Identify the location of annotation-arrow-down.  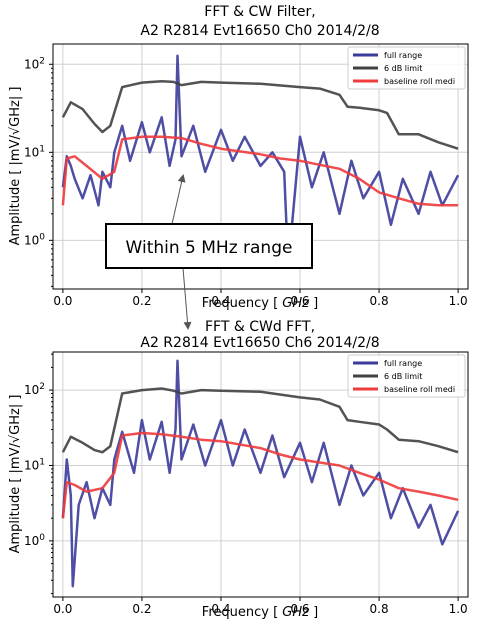
(187, 298).